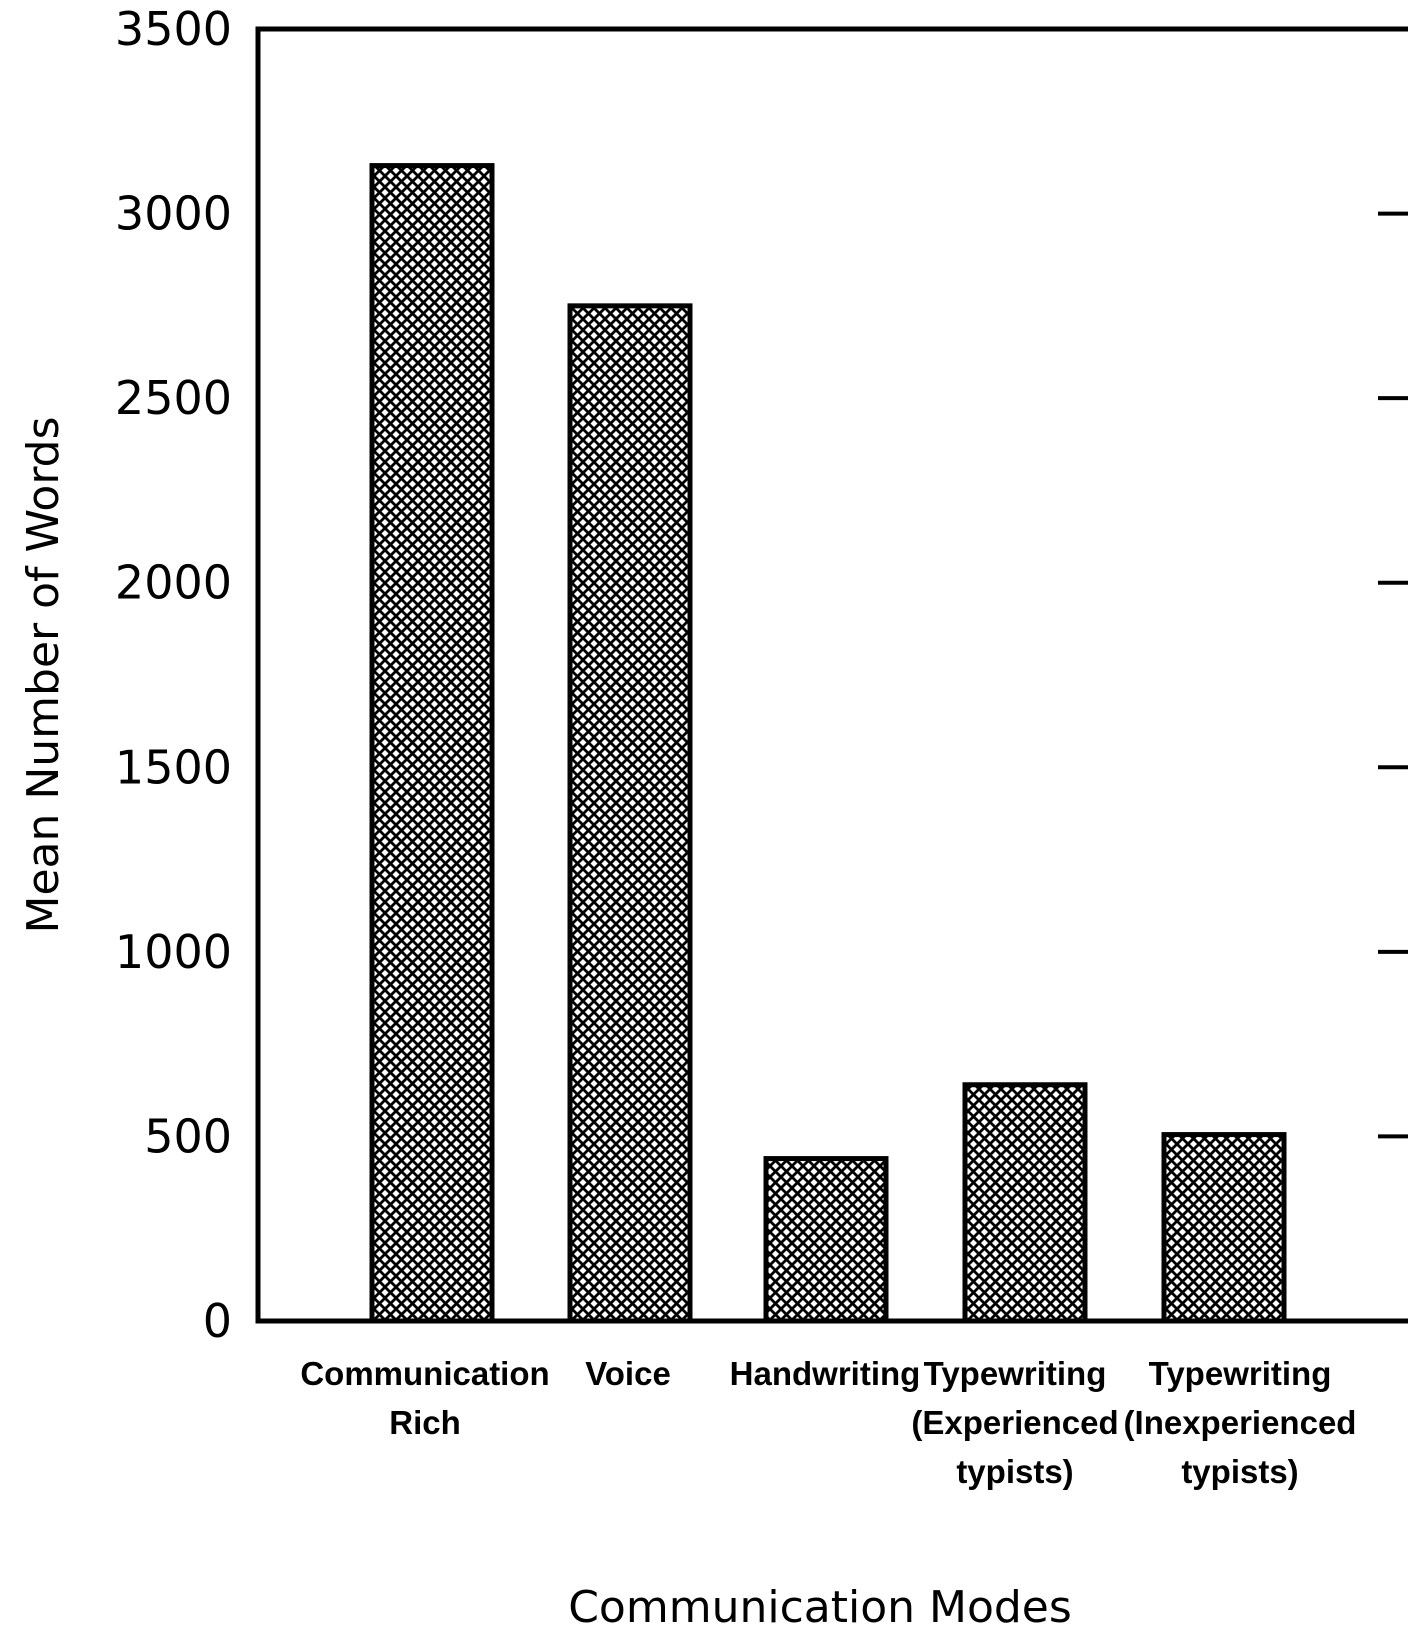  Describe the element at coordinates (173, 398) in the screenshot. I see `y-tick-label: 2500` at that location.